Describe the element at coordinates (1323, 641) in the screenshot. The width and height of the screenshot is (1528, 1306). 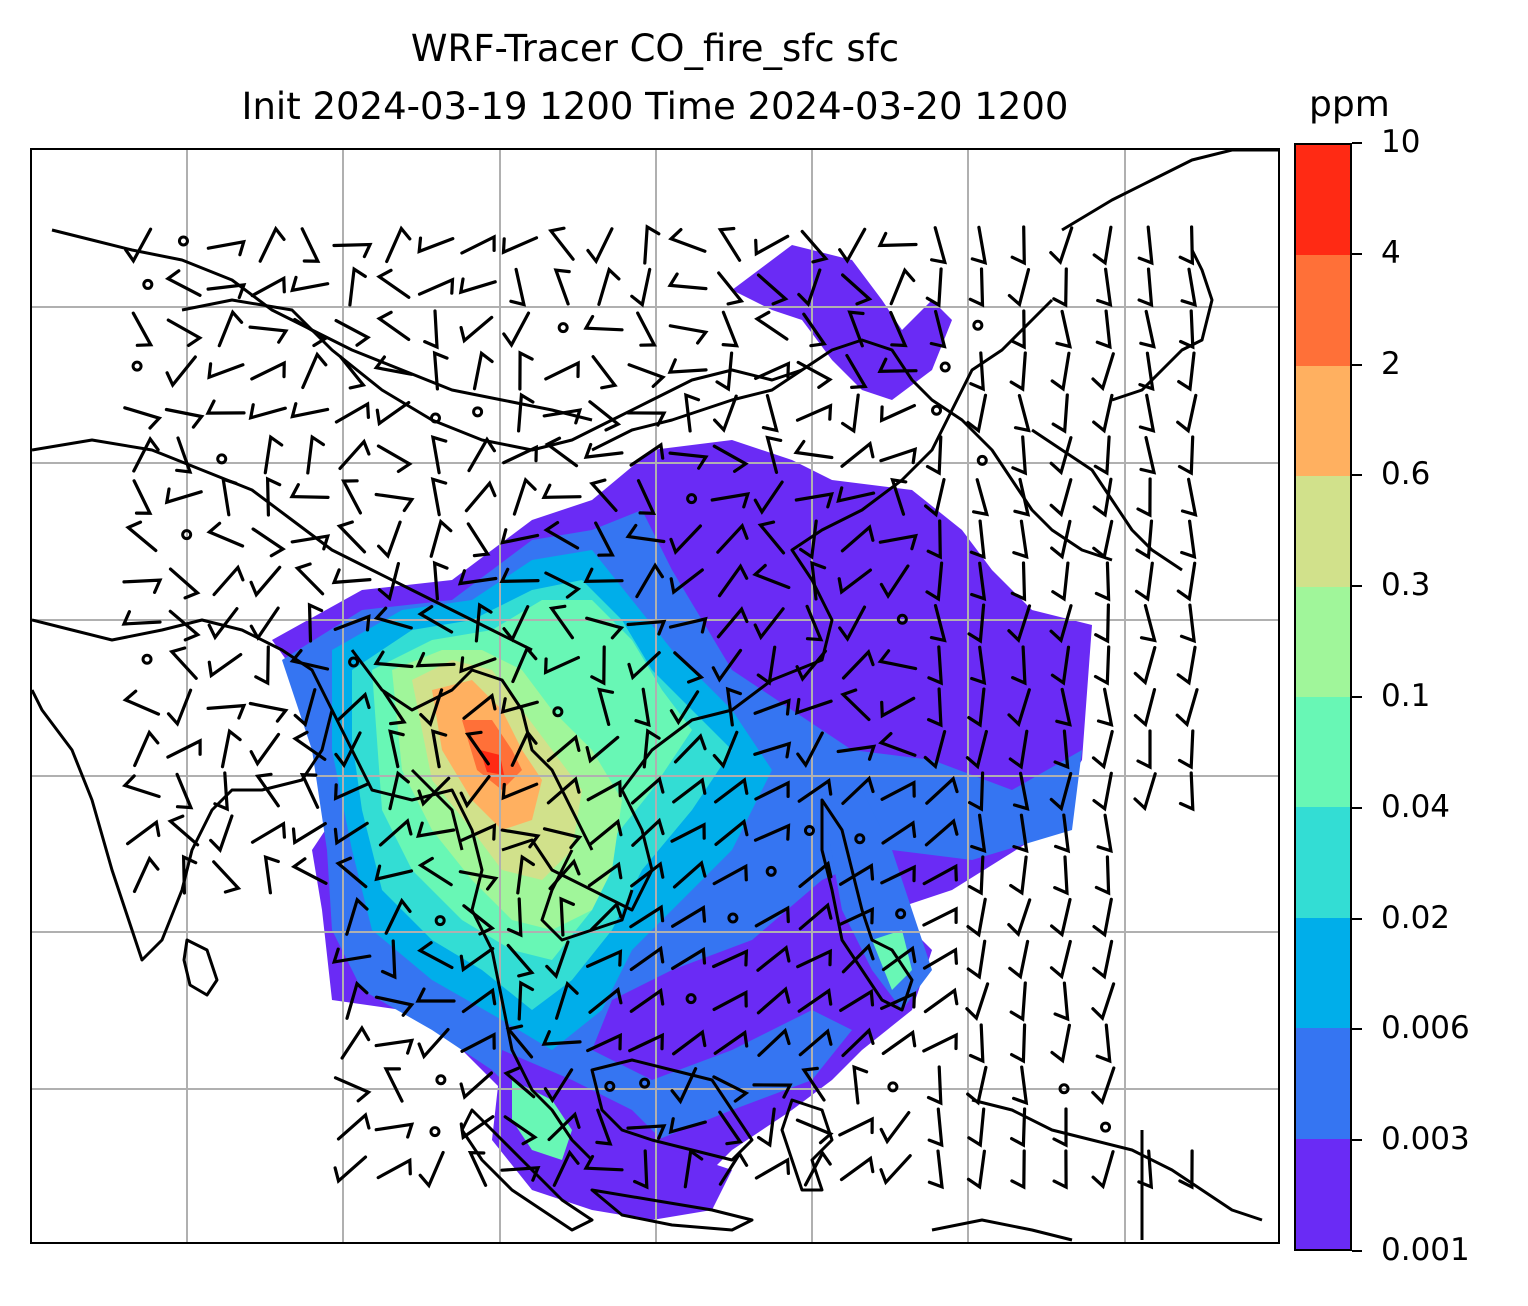
I see `colorbar-segment` at that location.